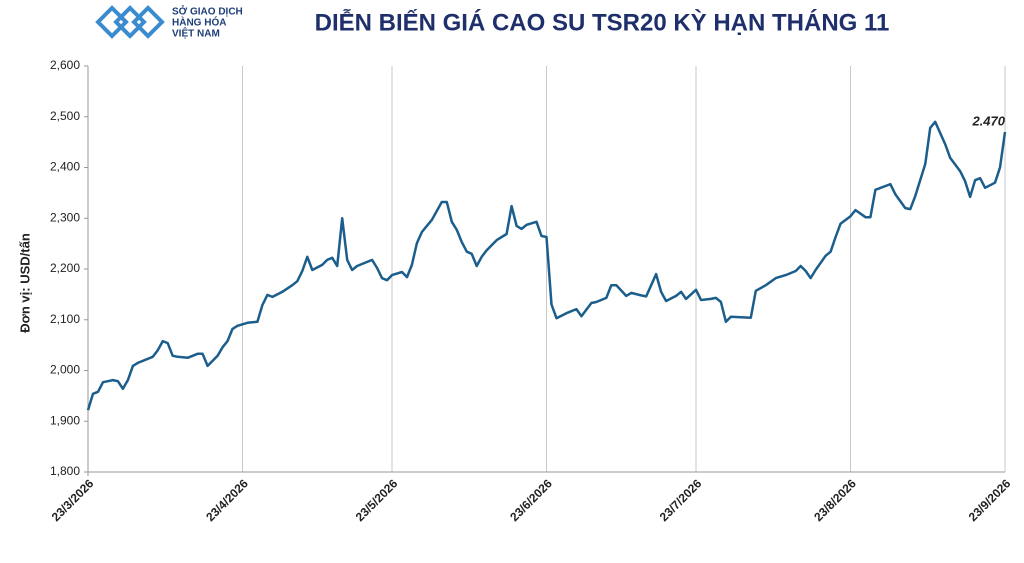 Image resolution: width=1024 pixels, height=563 pixels. Describe the element at coordinates (835, 500) in the screenshot. I see `x-tick-label: 23/8/2026` at that location.